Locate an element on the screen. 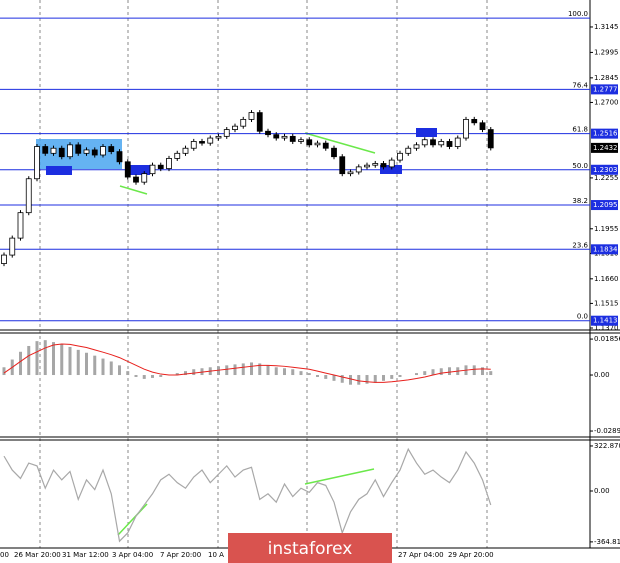 This screenshot has width=620, height=563. fib-label: 38.2 is located at coordinates (580, 201).